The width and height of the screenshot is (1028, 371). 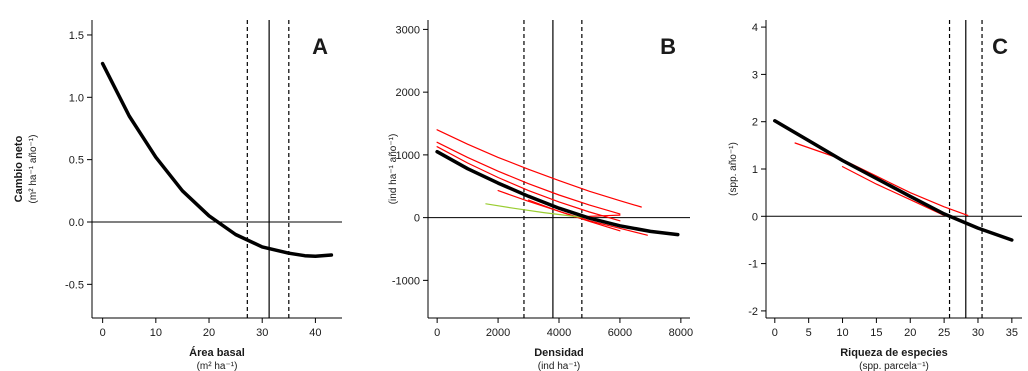 I want to click on x-tick-label: 5, so click(x=809, y=333).